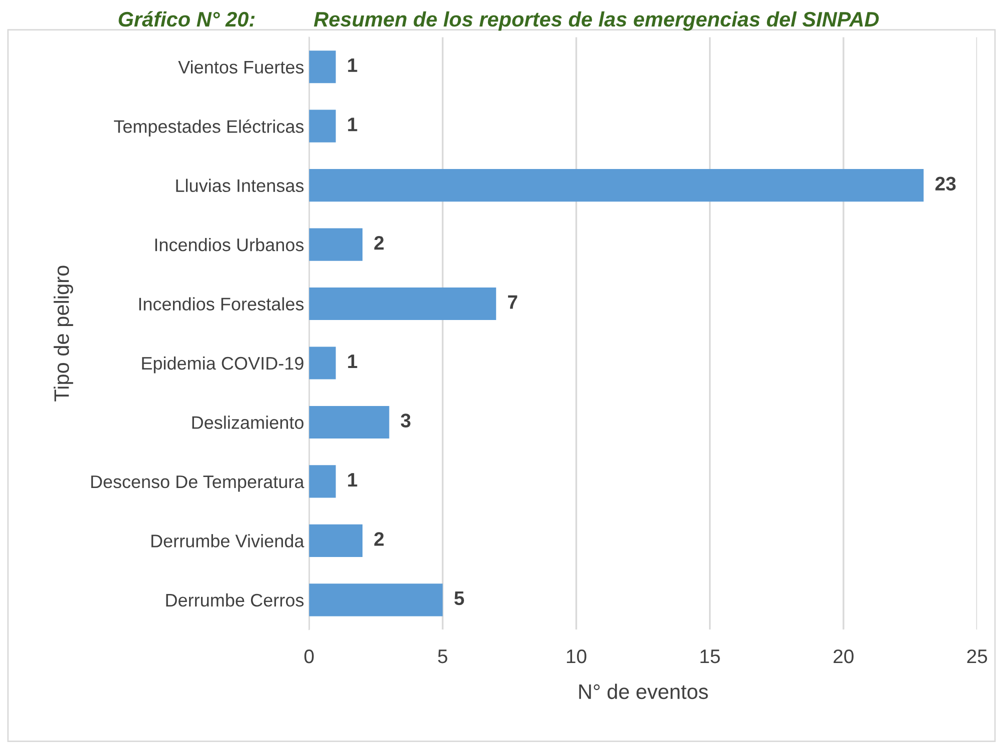 The height and width of the screenshot is (745, 997). Describe the element at coordinates (459, 599) in the screenshot. I see `data-label: 5` at that location.